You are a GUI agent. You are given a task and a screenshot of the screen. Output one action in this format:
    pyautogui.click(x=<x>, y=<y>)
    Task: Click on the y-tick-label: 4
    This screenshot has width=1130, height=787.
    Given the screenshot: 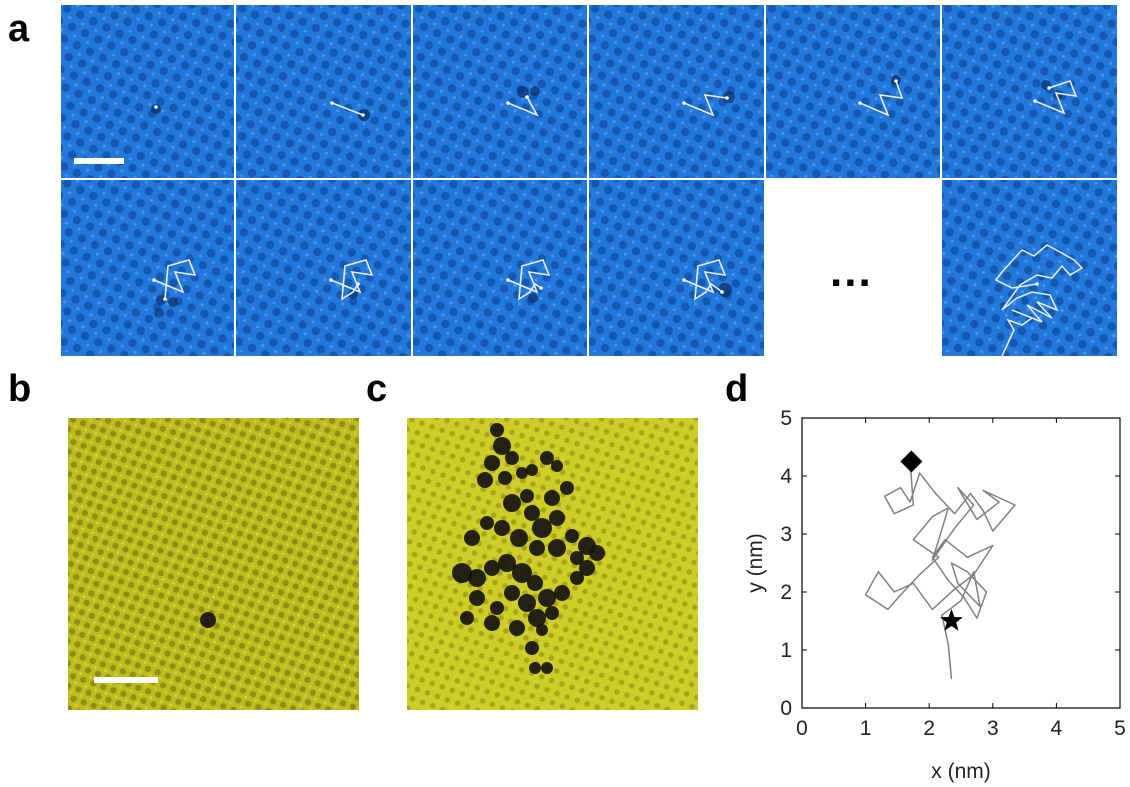 What is the action you would take?
    pyautogui.click(x=786, y=476)
    